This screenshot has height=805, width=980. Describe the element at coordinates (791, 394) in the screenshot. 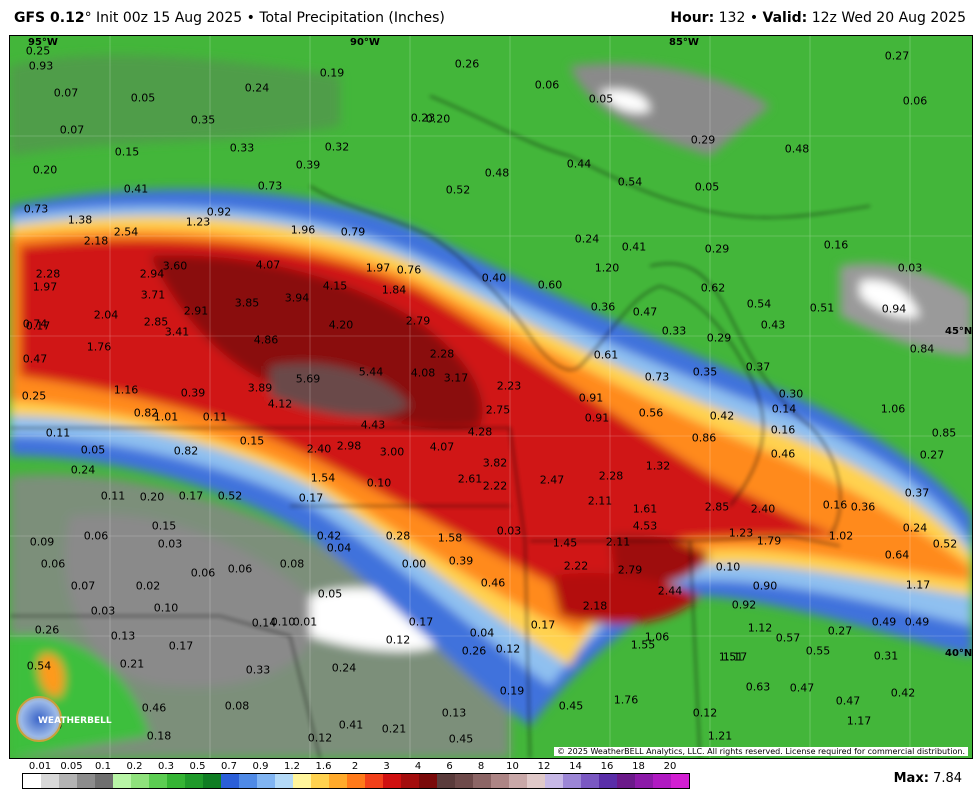

I see `precip-value-label: 0.30` at that location.